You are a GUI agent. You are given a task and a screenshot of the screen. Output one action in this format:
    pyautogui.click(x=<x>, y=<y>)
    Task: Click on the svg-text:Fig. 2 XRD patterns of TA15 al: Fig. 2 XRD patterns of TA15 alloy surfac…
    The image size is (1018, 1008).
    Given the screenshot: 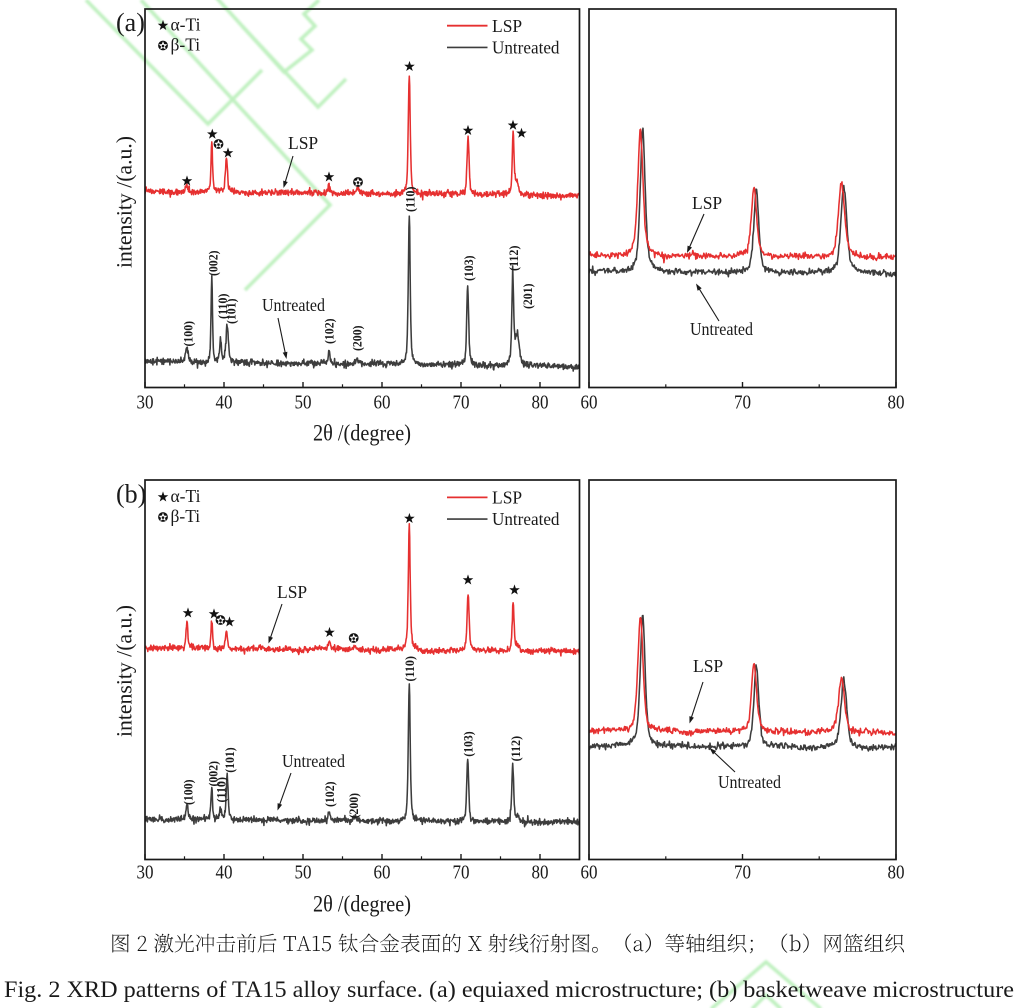 What is the action you would take?
    pyautogui.click(x=509, y=989)
    